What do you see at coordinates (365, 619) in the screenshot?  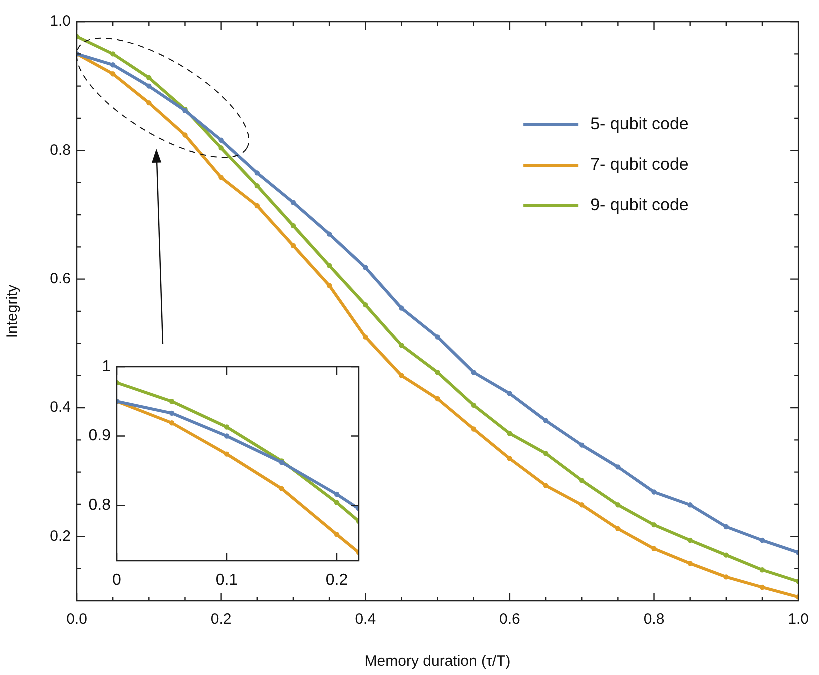 I see `x-tick-label: 0.4` at bounding box center [365, 619].